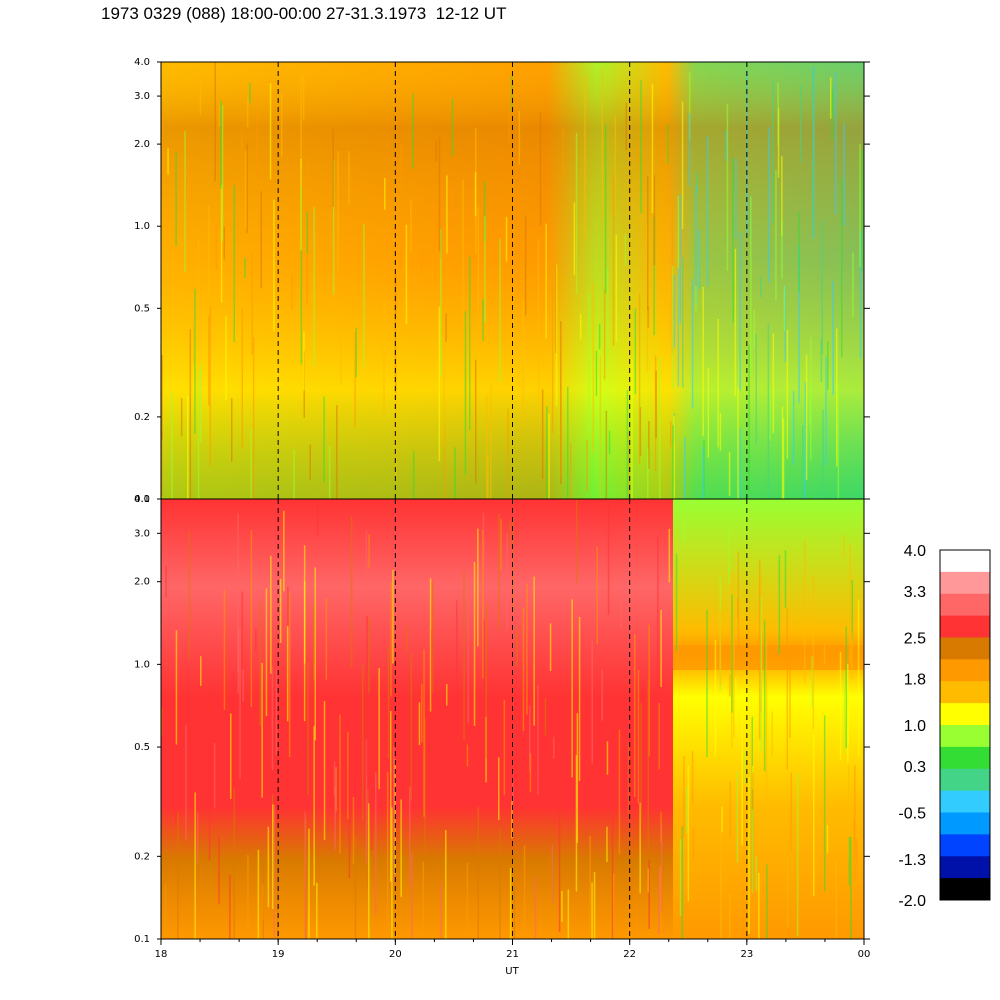  What do you see at coordinates (142, 499) in the screenshot?
I see `y-tick-label: 0.1` at bounding box center [142, 499].